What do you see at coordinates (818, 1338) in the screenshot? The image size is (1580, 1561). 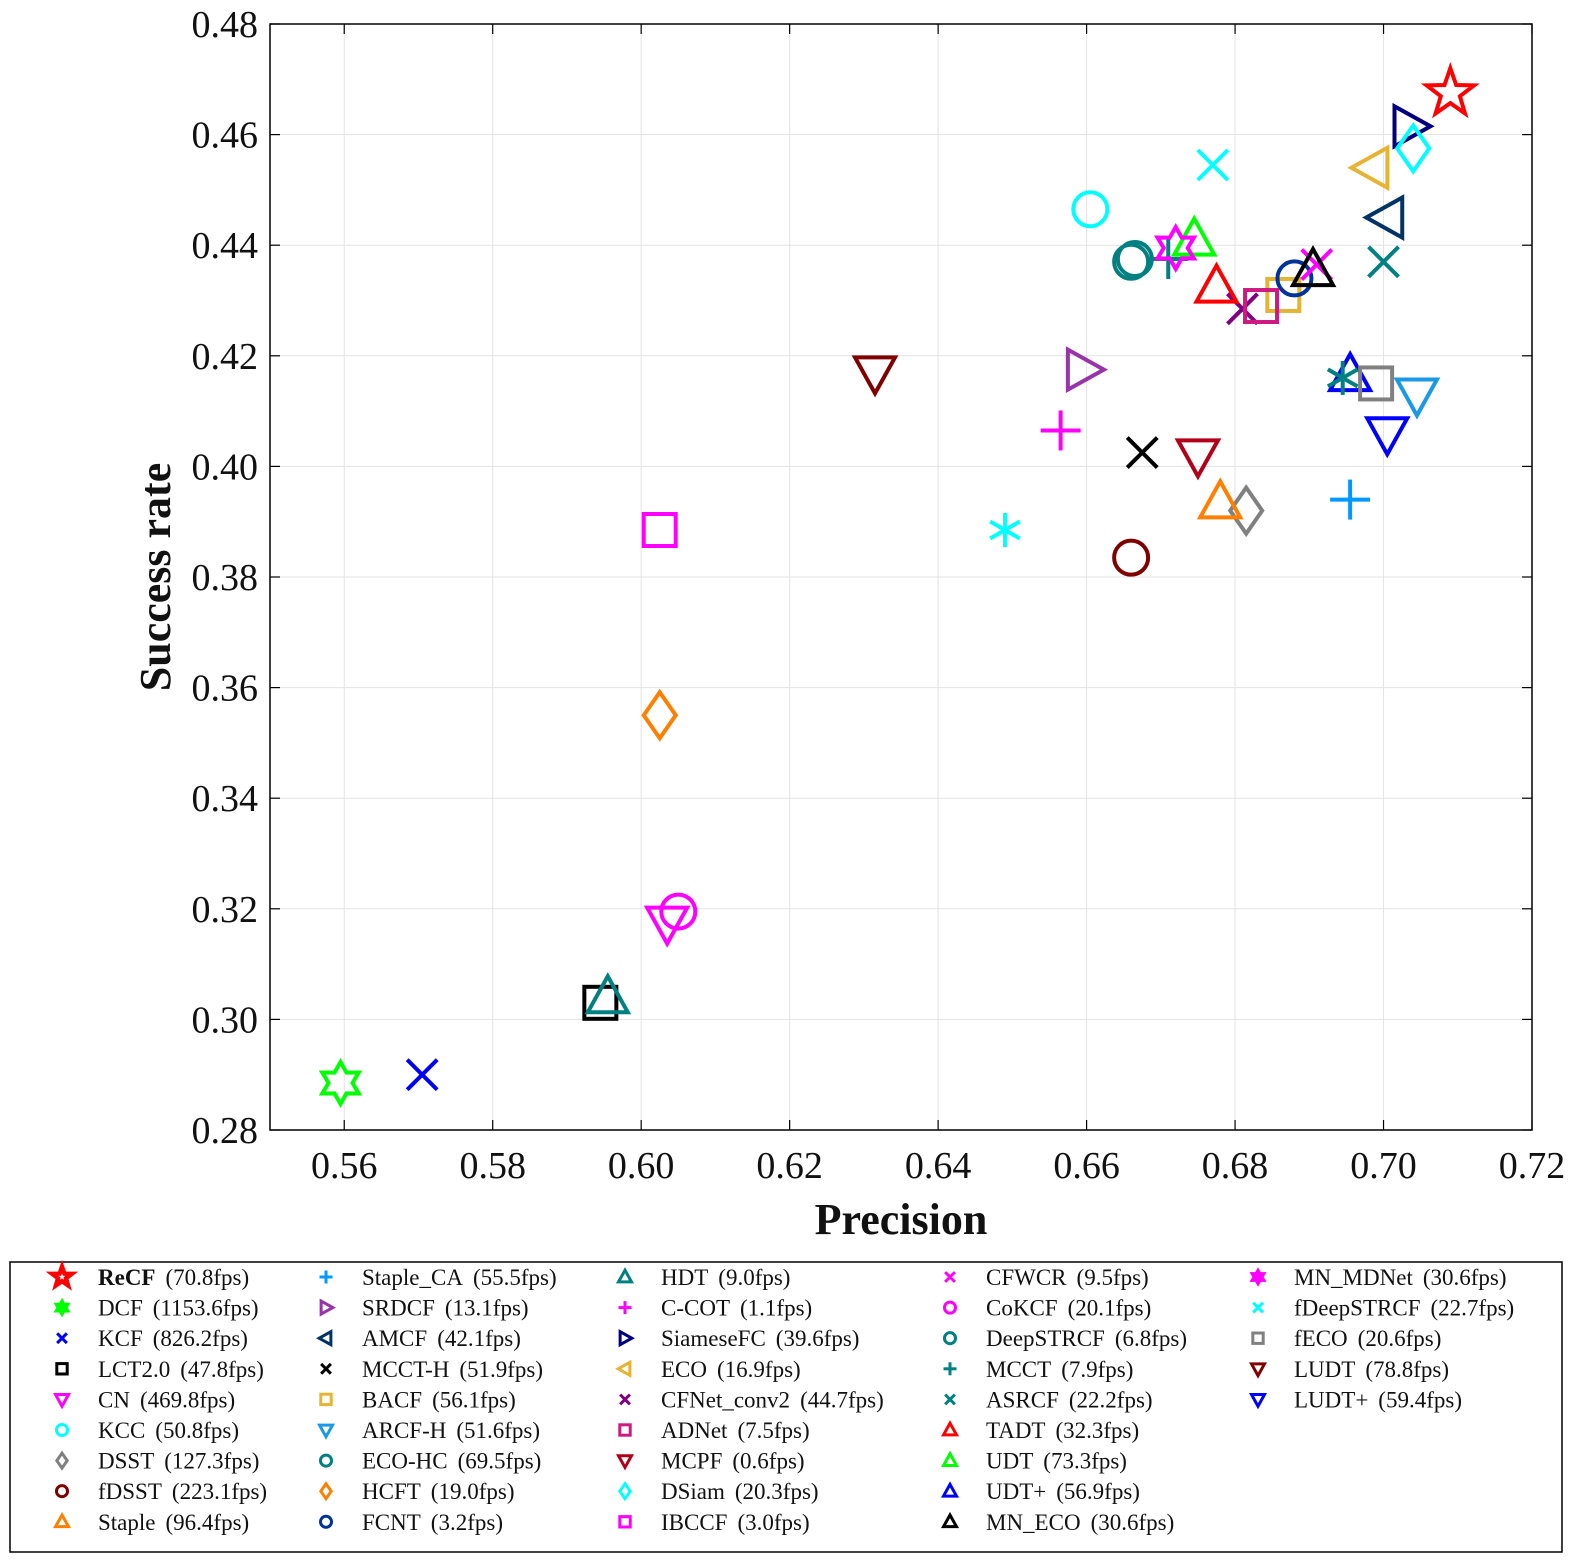 I see `legend-fps: (39.6fps)` at bounding box center [818, 1338].